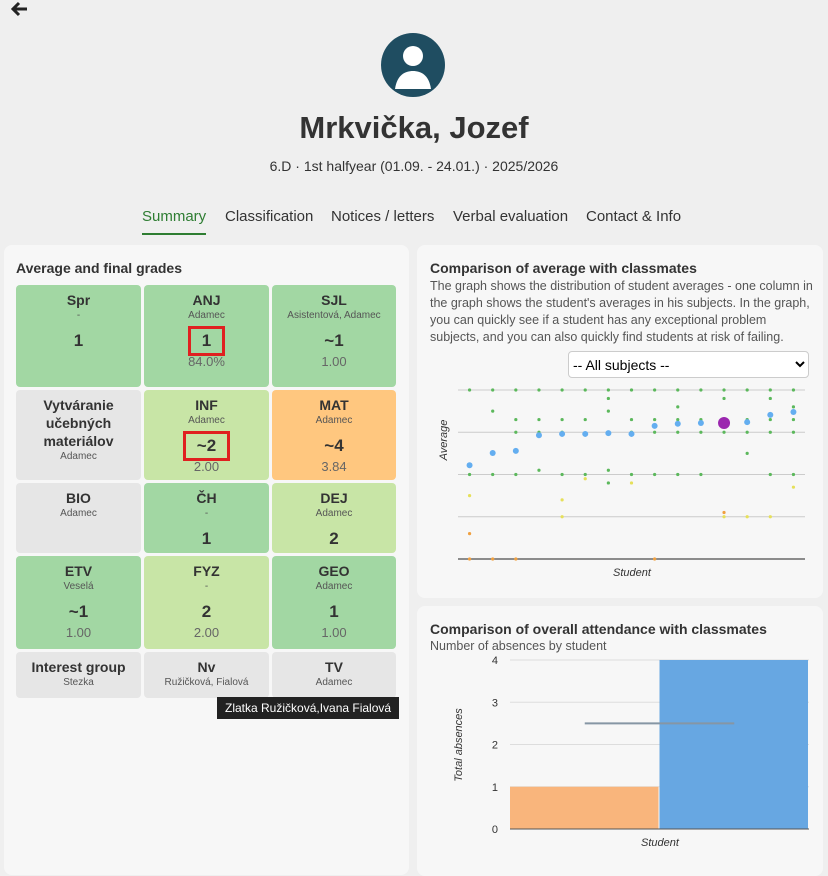 Image resolution: width=828 pixels, height=876 pixels. What do you see at coordinates (20, 10) in the screenshot?
I see `back-button` at bounding box center [20, 10].